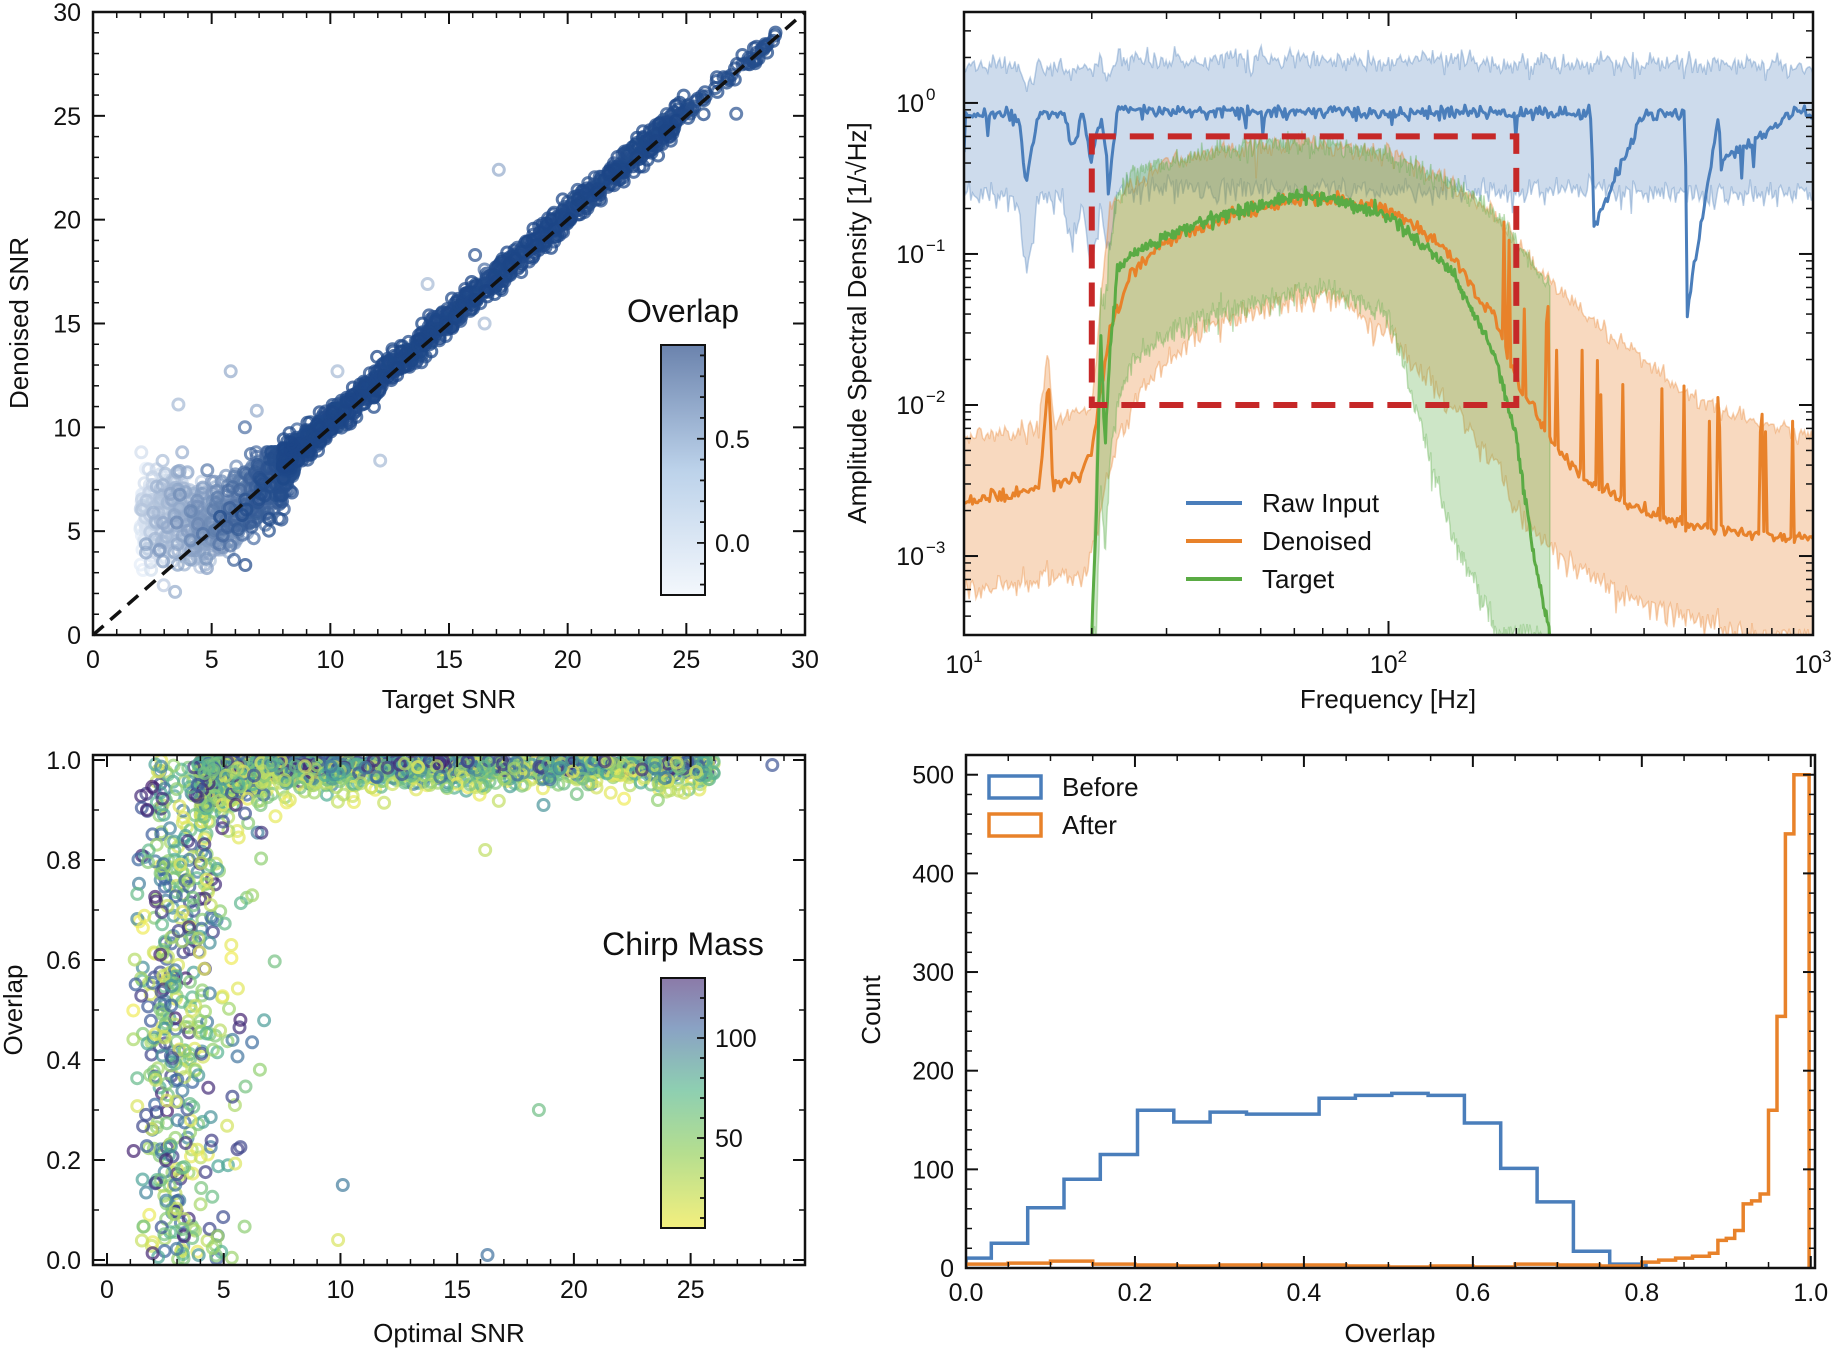  Describe the element at coordinates (732, 440) in the screenshot. I see `colorbar-tick-label: 0.5` at that location.